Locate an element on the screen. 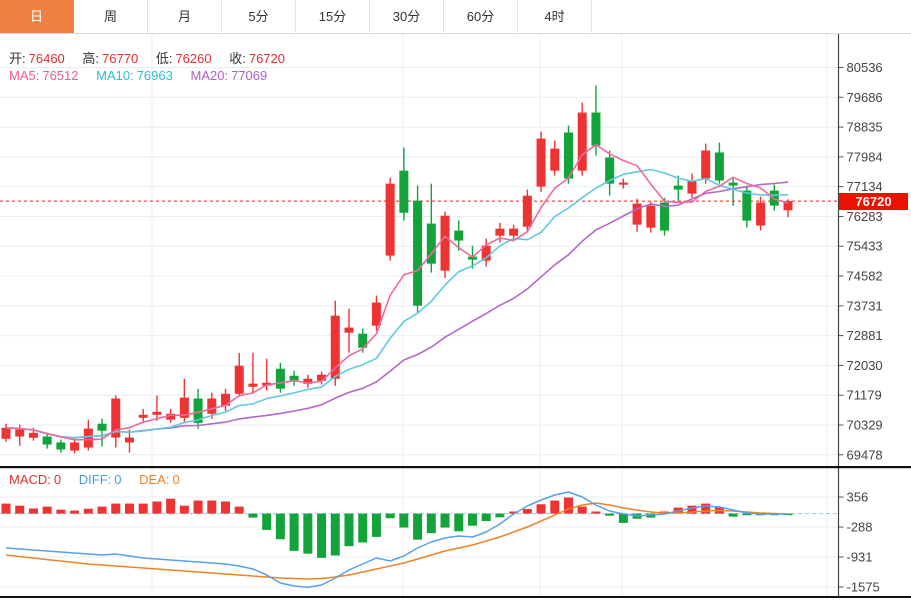 This screenshot has height=600, width=911. macd-label: MACD: is located at coordinates (30, 479).